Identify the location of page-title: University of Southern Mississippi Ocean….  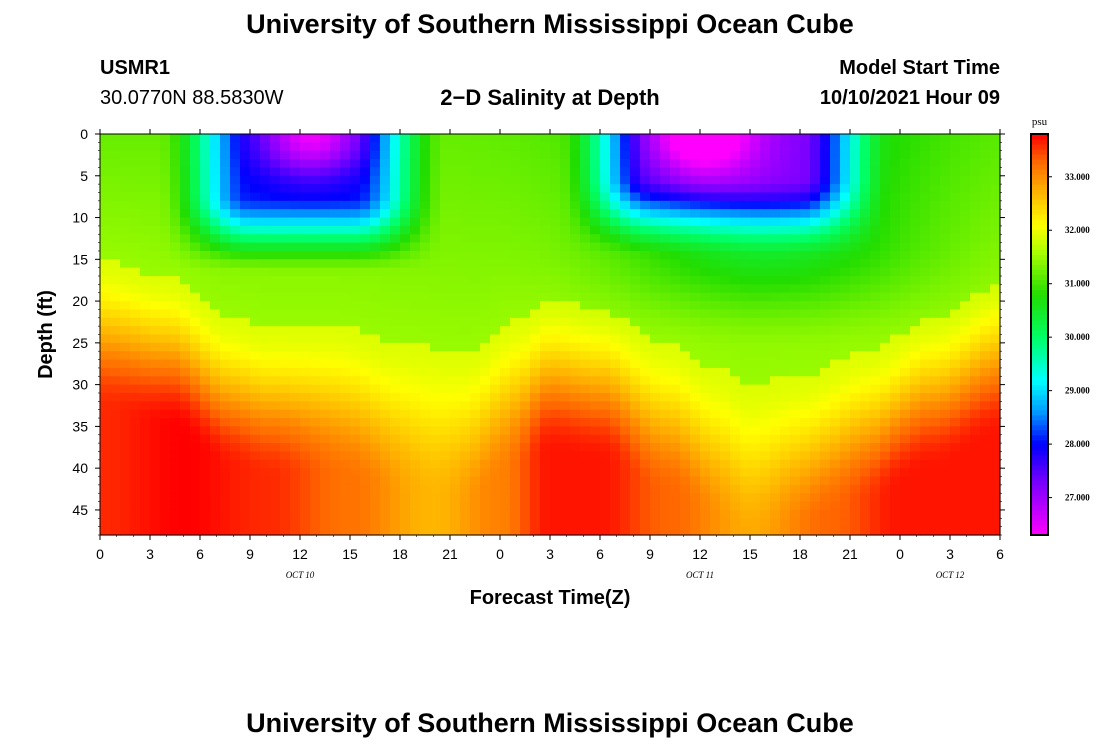
(550, 24).